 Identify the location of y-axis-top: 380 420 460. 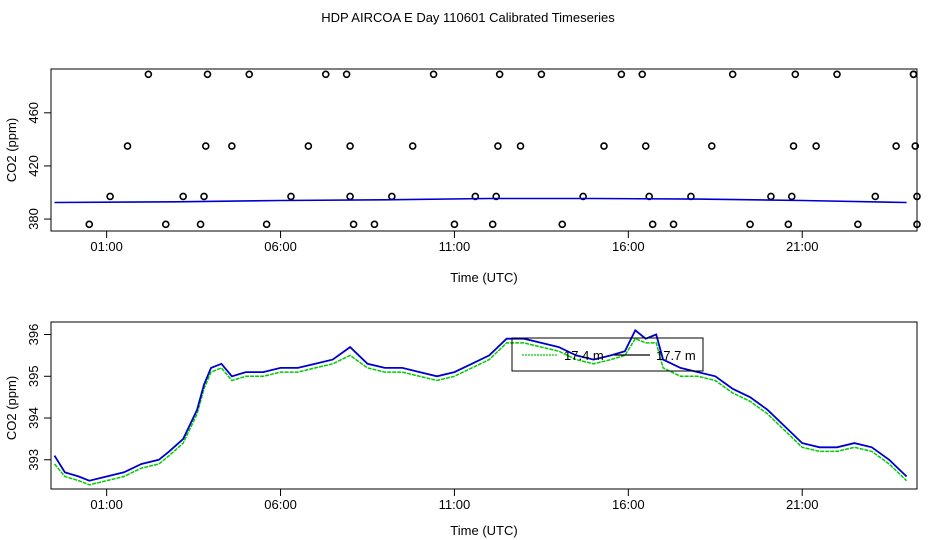
(38, 166).